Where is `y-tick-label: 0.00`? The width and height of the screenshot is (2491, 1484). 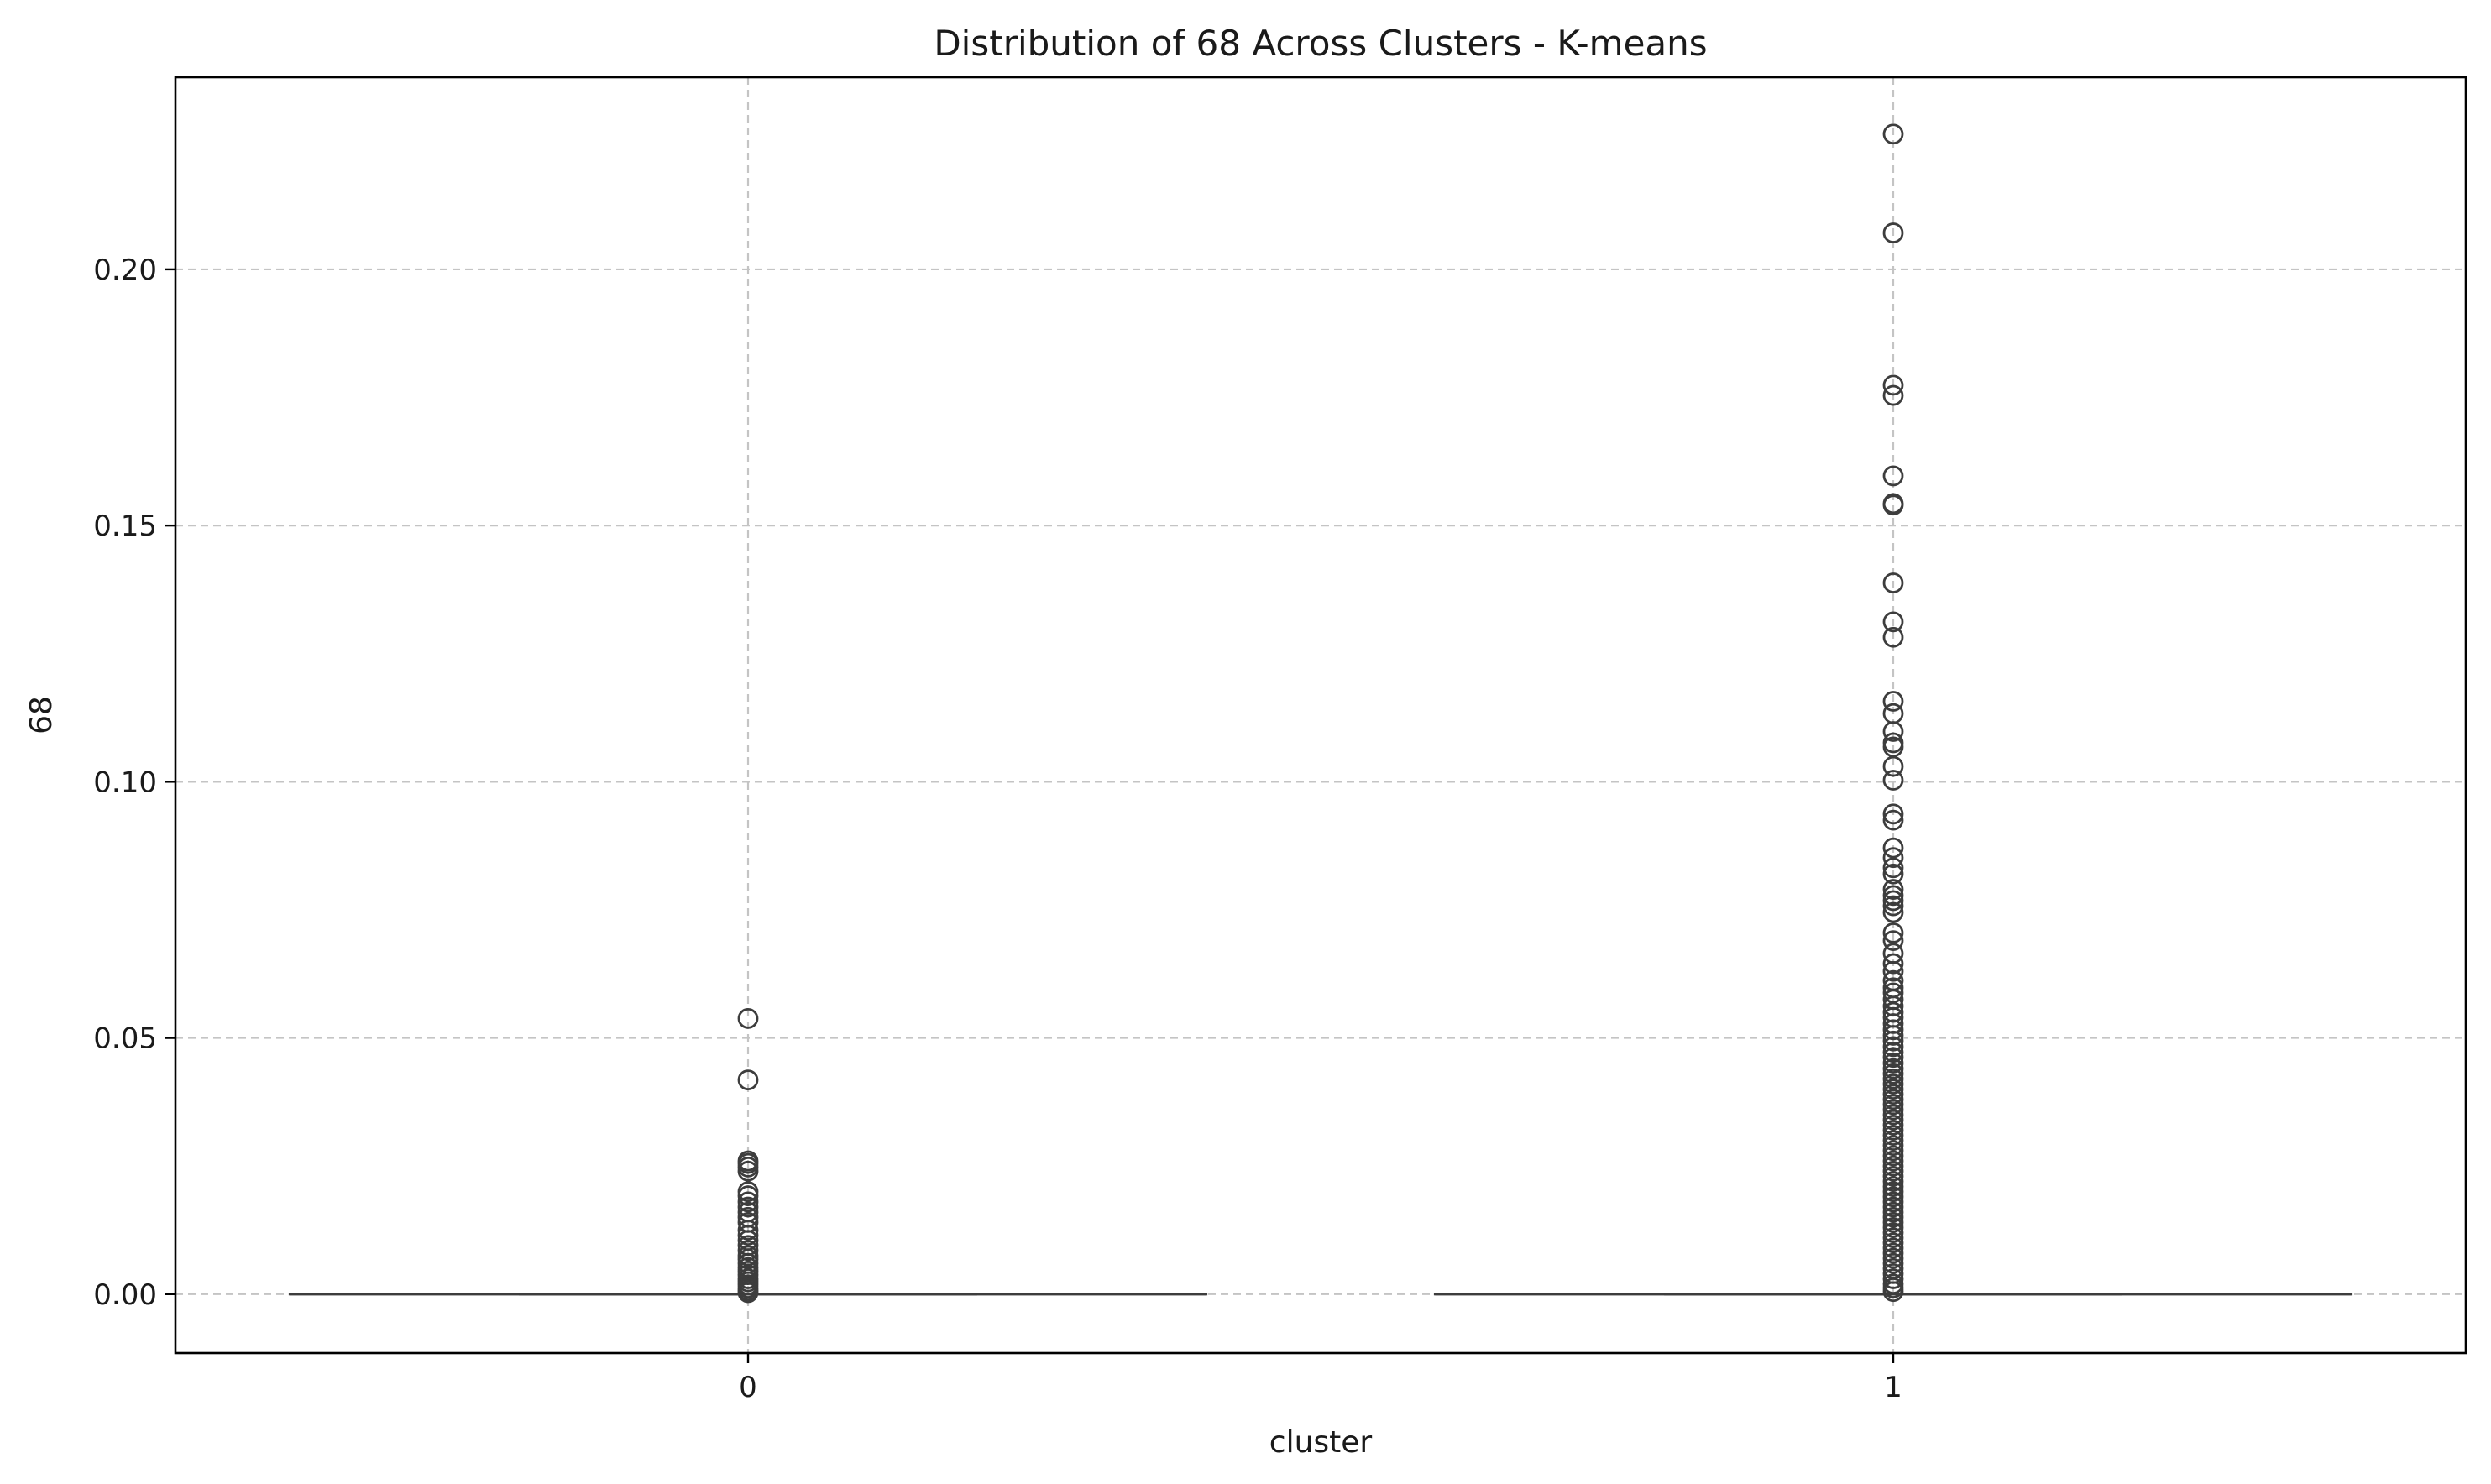
y-tick-label: 0.00 is located at coordinates (125, 1295).